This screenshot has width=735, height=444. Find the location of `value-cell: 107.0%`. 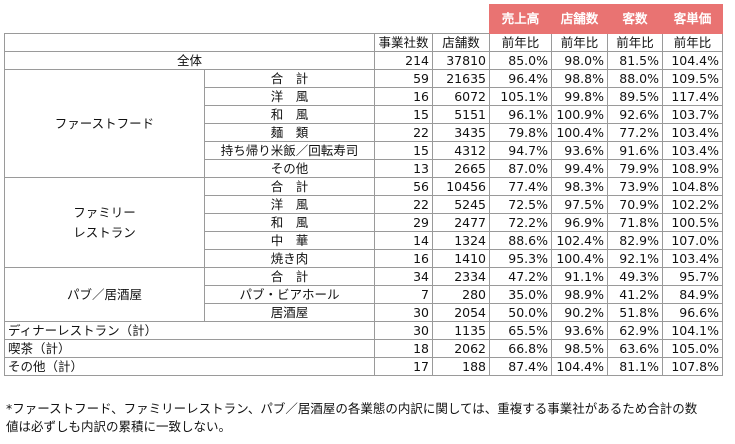

value-cell: 107.0% is located at coordinates (692, 240).